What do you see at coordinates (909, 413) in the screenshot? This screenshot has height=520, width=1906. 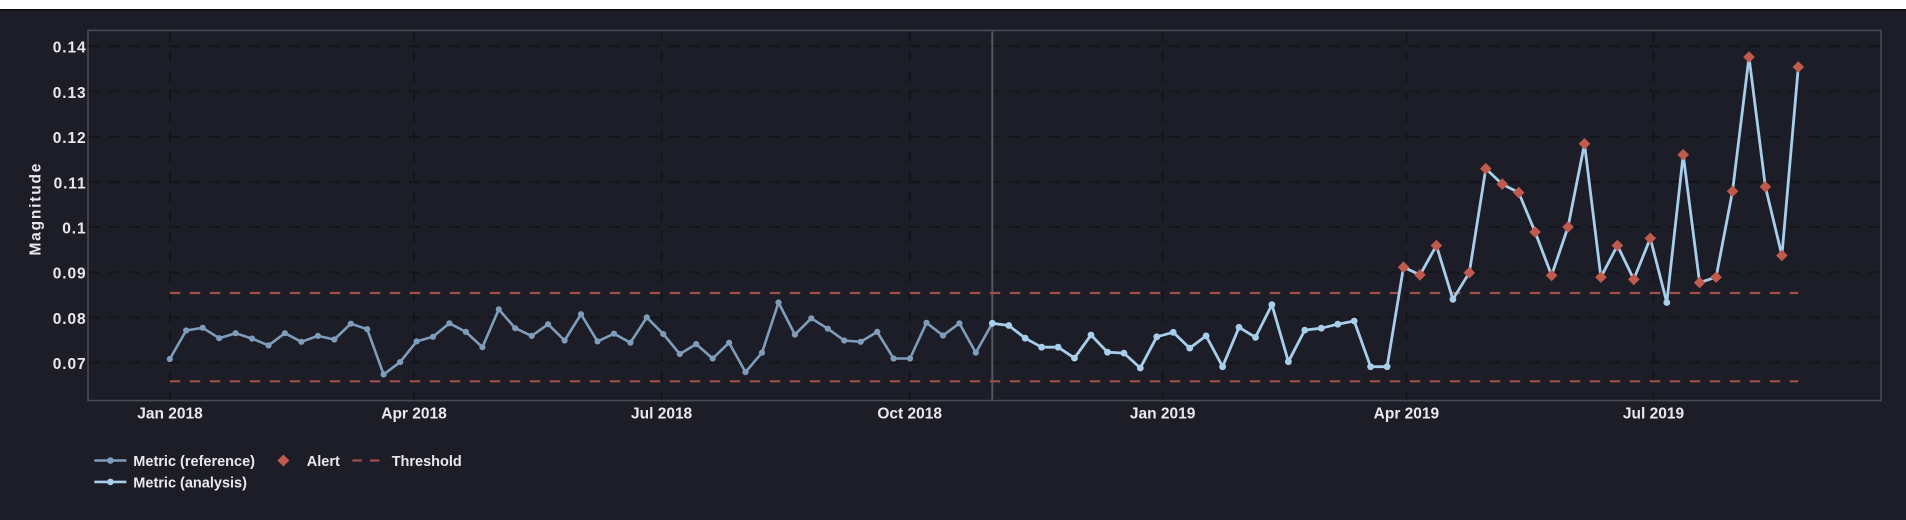 I see `svg-text: Oct 2018` at bounding box center [909, 413].